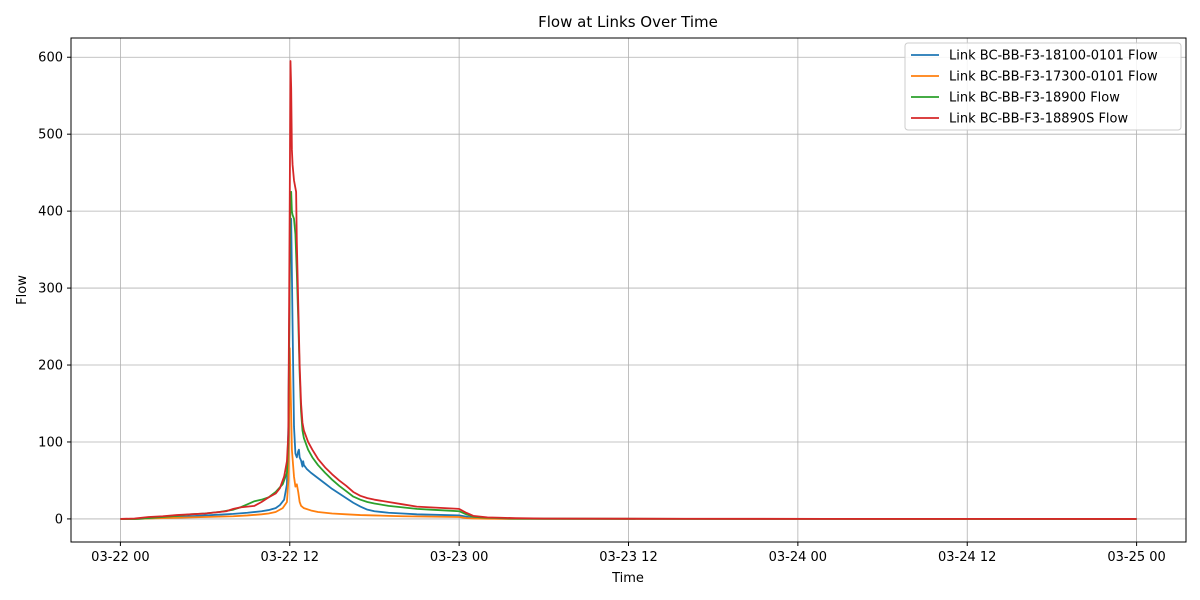 This screenshot has width=1200, height=600. What do you see at coordinates (1053, 77) in the screenshot?
I see `legend-label: Link BC-BB-F3-17300-0101 Flow` at bounding box center [1053, 77].